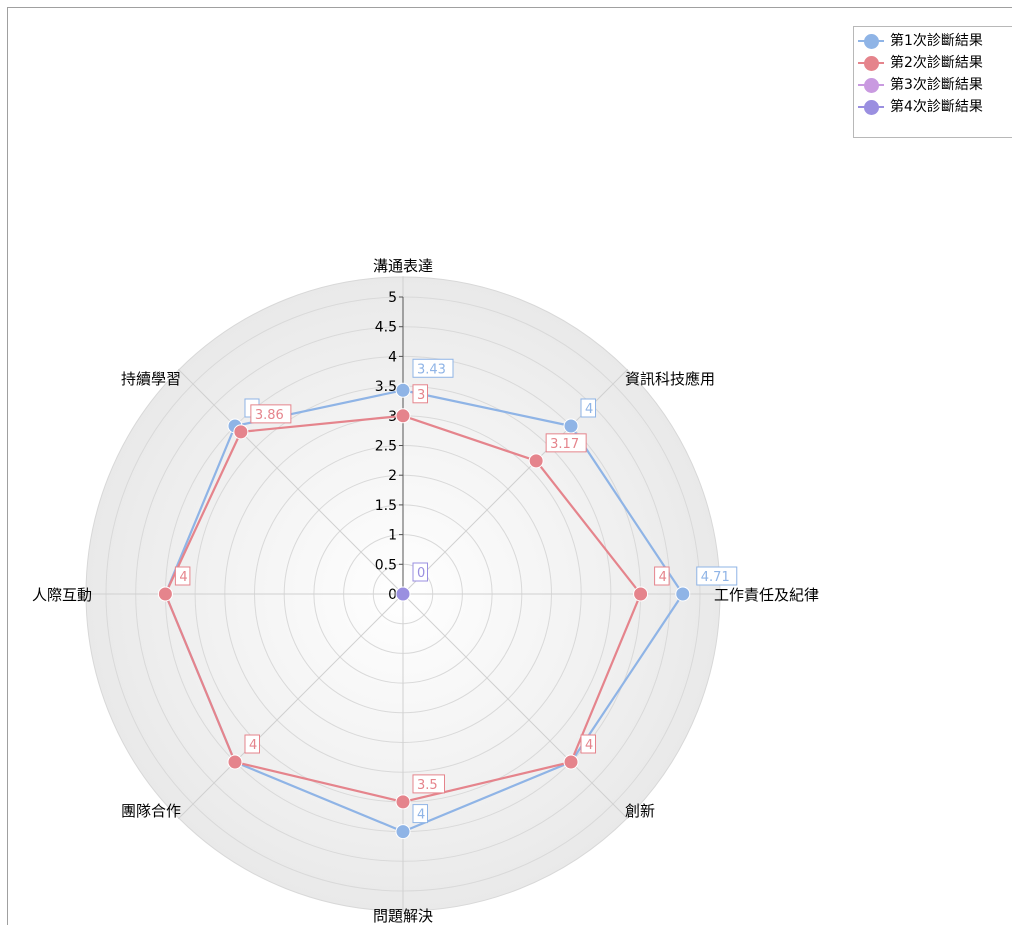 Image resolution: width=1012 pixels, height=925 pixels. I want to click on data-label-text: 0, so click(421, 573).